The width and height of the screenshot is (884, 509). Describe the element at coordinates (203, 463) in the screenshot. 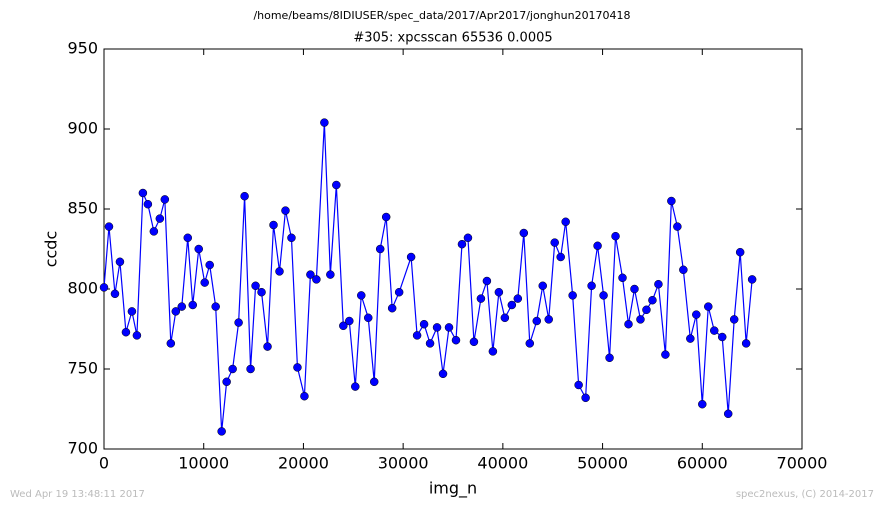

I see `x-tick-label: 10000` at that location.